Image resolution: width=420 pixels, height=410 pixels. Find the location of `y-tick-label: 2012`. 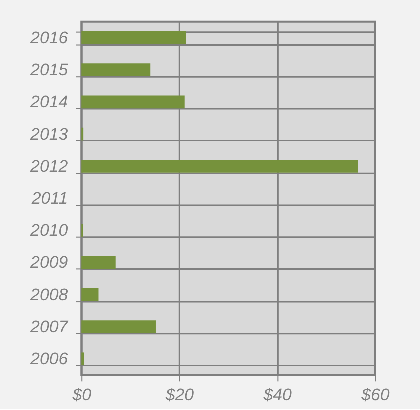

y-tick-label: 2012 is located at coordinates (49, 166).